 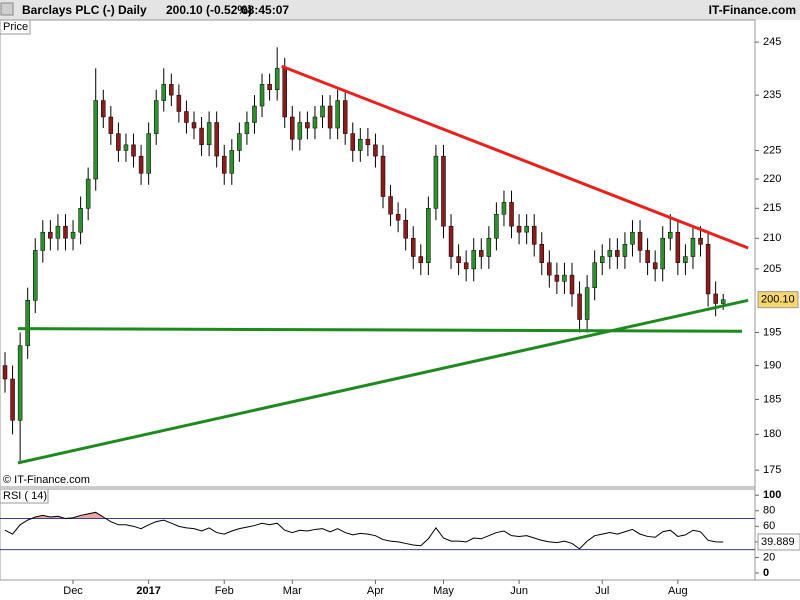 What do you see at coordinates (15, 27) in the screenshot?
I see `price-label-box` at bounding box center [15, 27].